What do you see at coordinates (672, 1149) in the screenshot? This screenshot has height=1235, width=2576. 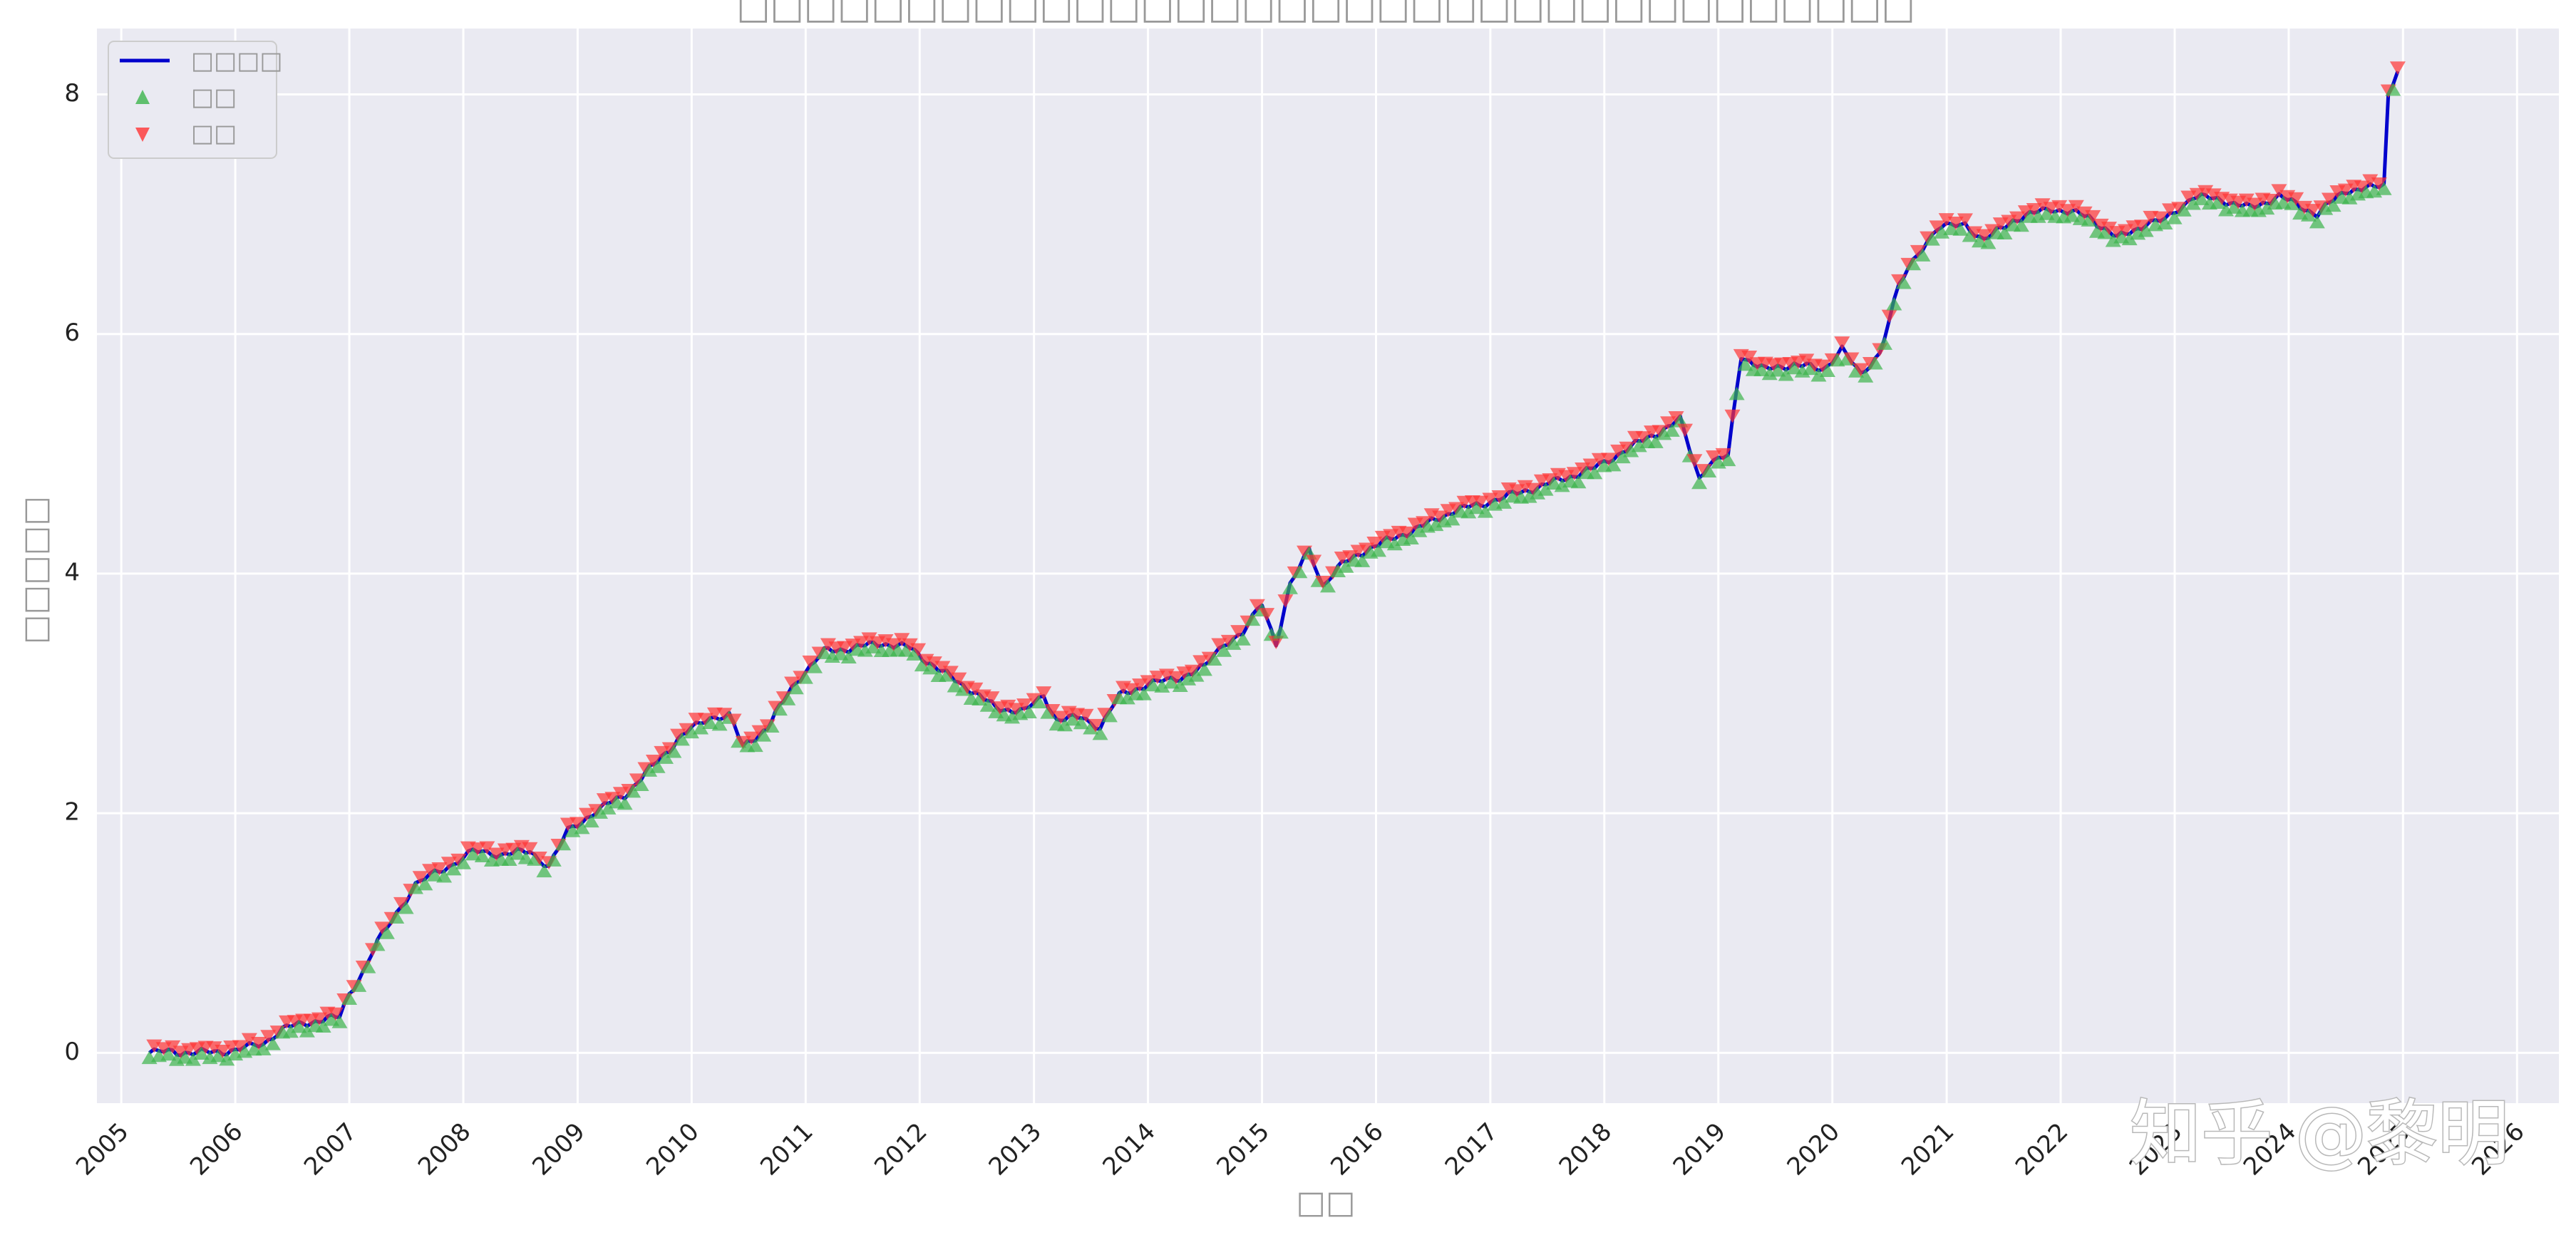 I see `x-tick-label: 2010` at bounding box center [672, 1149].